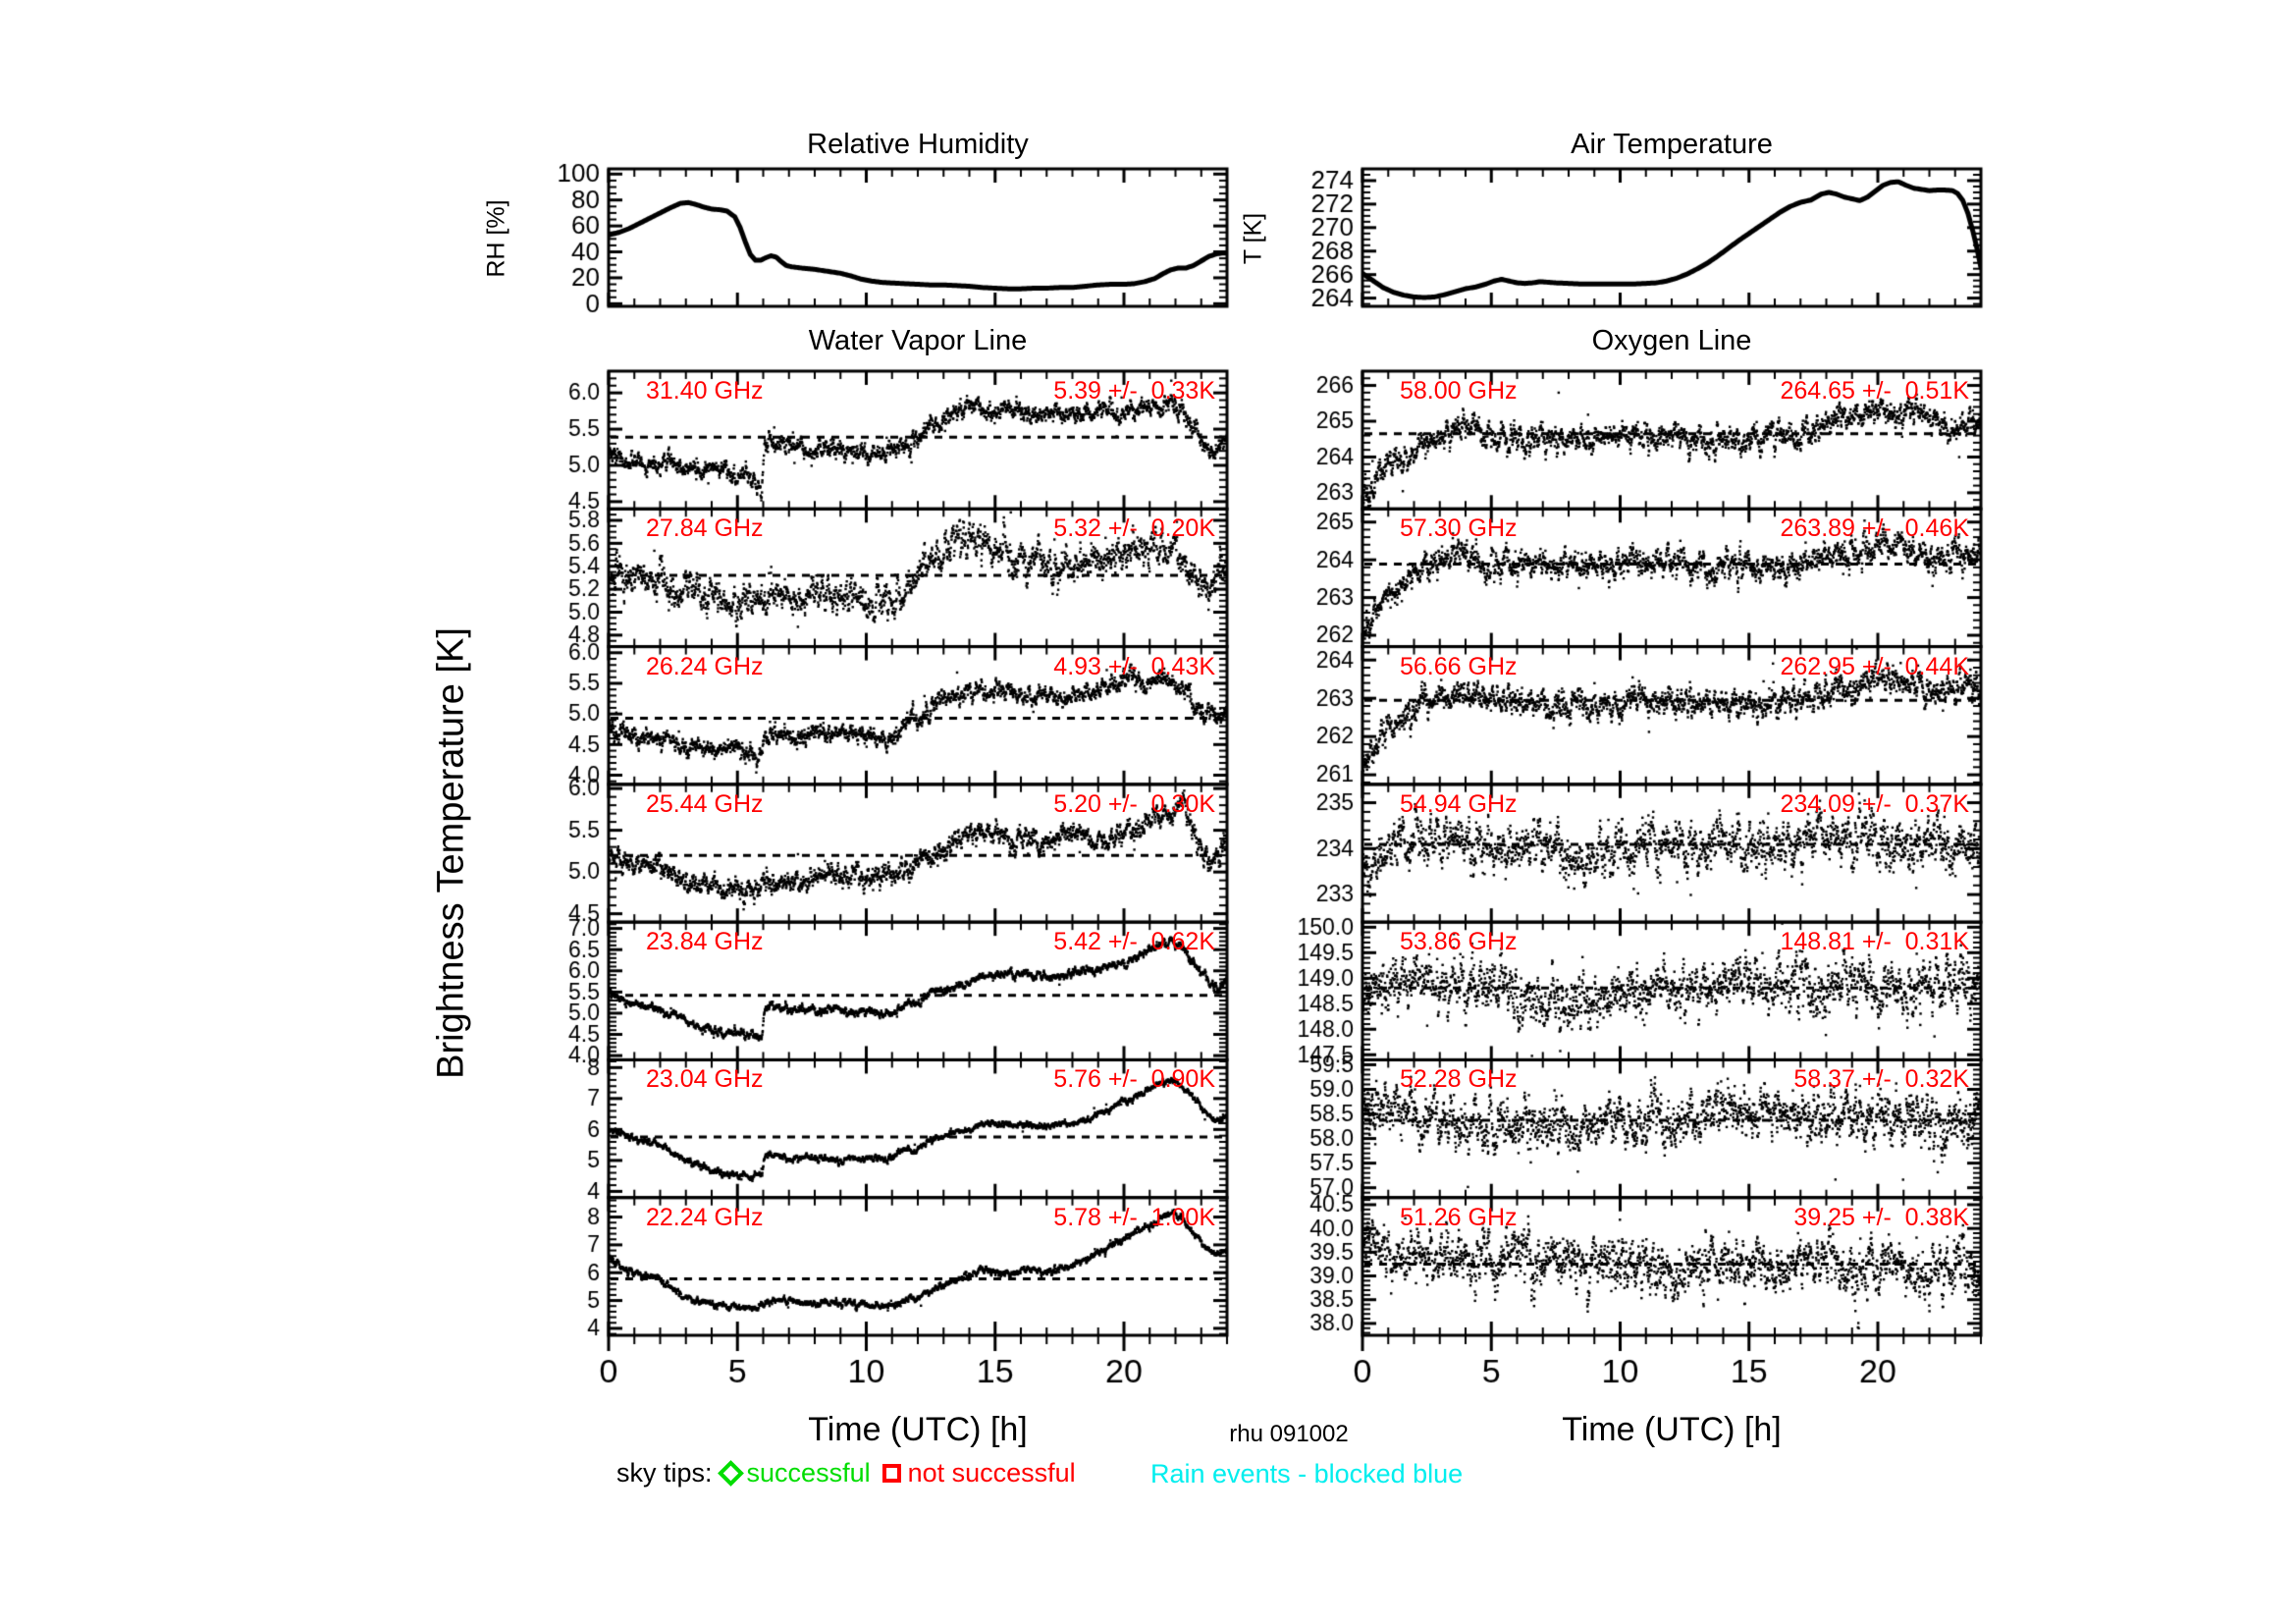 This screenshot has width=2296, height=1623. Describe the element at coordinates (1875, 391) in the screenshot. I see `mean-std-label: 264.65 +/- 0.51K` at that location.